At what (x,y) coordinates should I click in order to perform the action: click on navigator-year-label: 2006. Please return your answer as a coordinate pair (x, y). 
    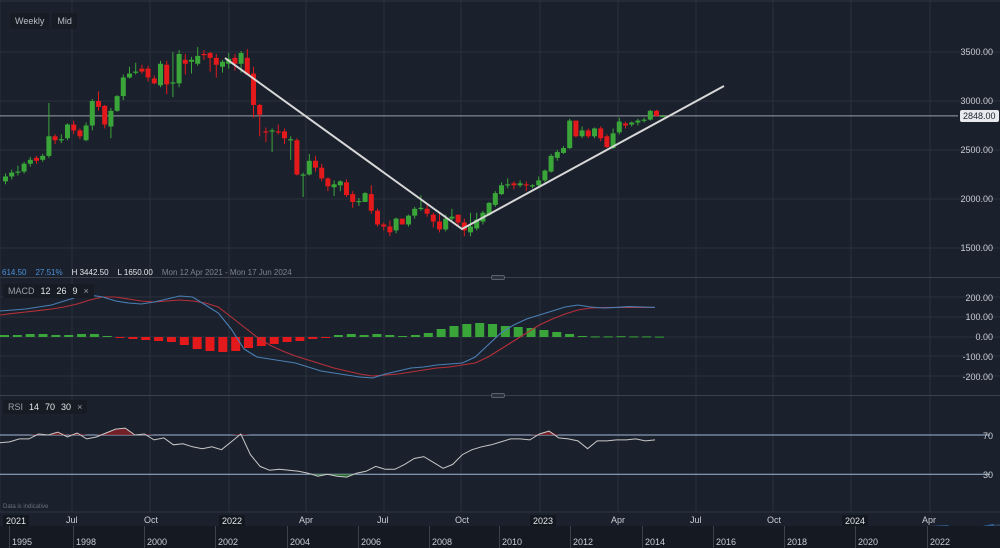
    Looking at the image, I should click on (371, 542).